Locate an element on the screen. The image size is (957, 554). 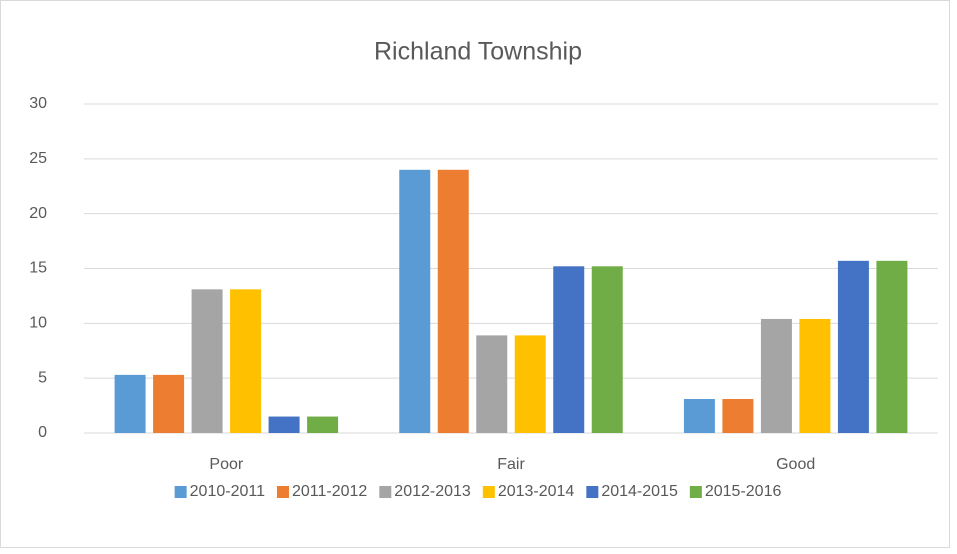
chart-title: Richland Township is located at coordinates (478, 52).